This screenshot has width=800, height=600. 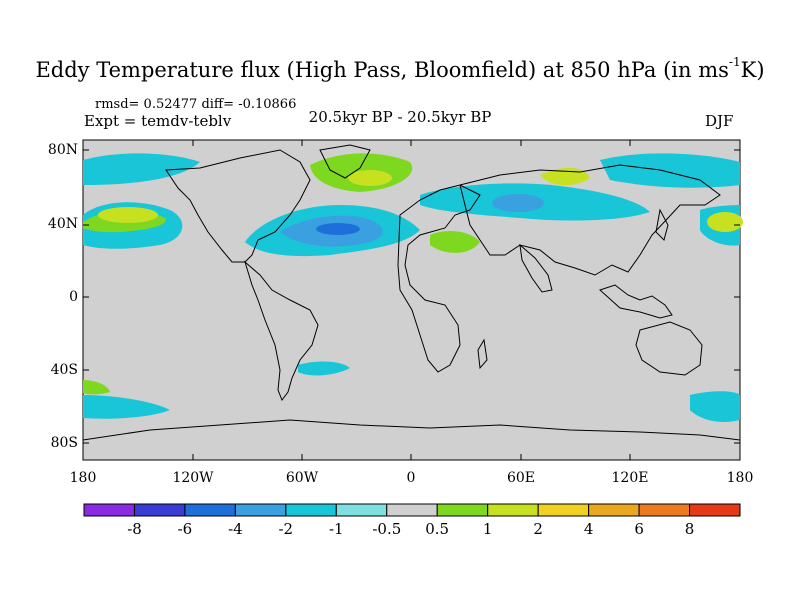 What do you see at coordinates (238, 206) in the screenshot?
I see `north-america-coast` at bounding box center [238, 206].